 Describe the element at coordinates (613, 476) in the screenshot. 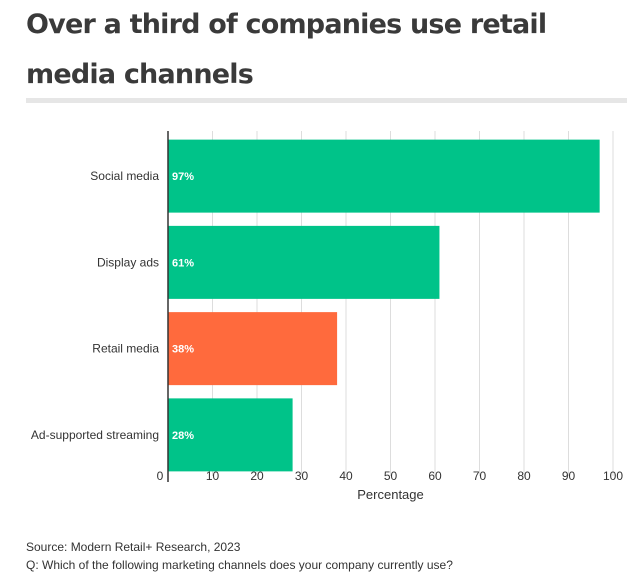

I see `x-tick-label: 100` at that location.